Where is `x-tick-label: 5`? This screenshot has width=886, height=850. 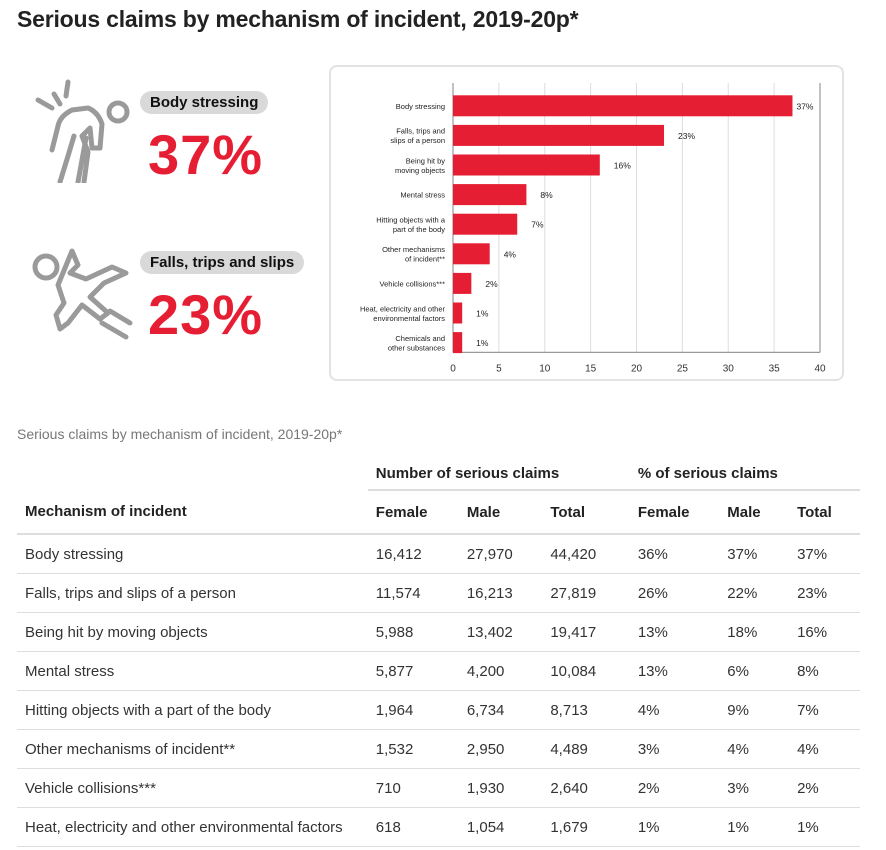 x-tick-label: 5 is located at coordinates (499, 368).